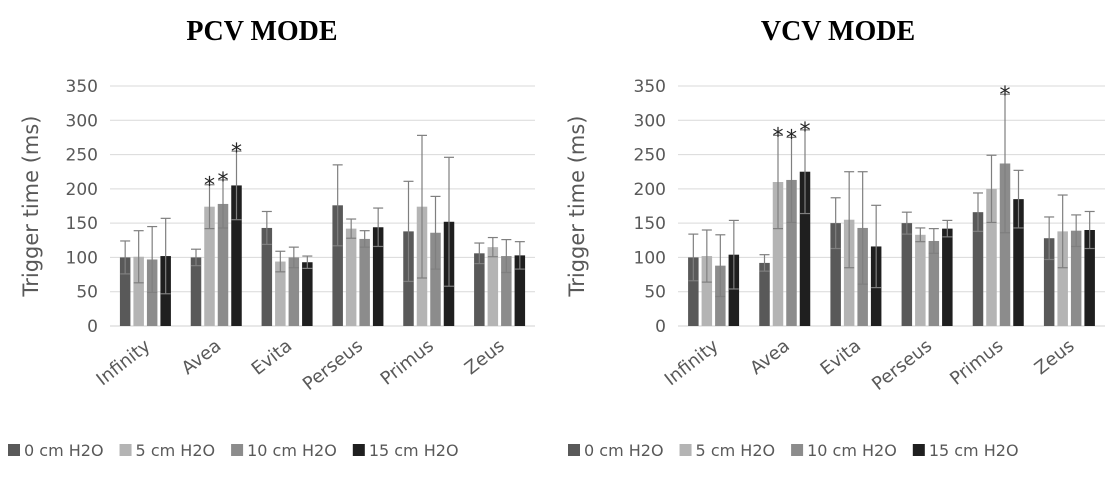 Image resolution: width=1108 pixels, height=488 pixels. What do you see at coordinates (841, 357) in the screenshot?
I see `x-tick-label: Evita` at bounding box center [841, 357].